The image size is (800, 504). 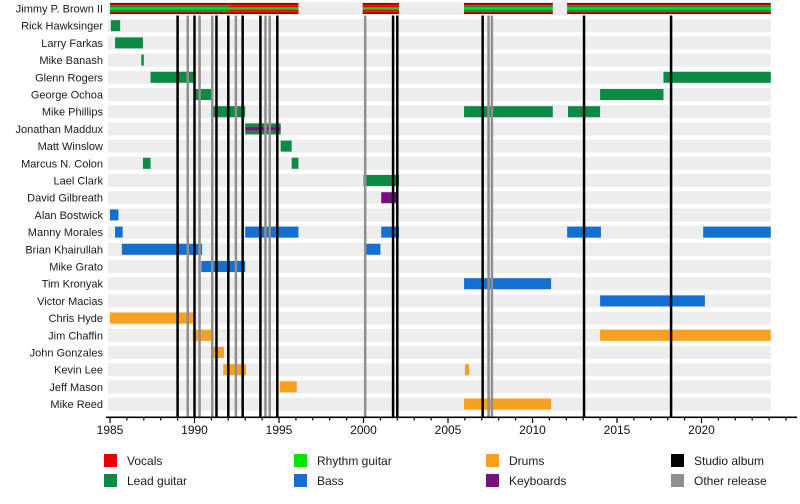 I want to click on x-axis-tick-label: 2020, so click(x=701, y=430).